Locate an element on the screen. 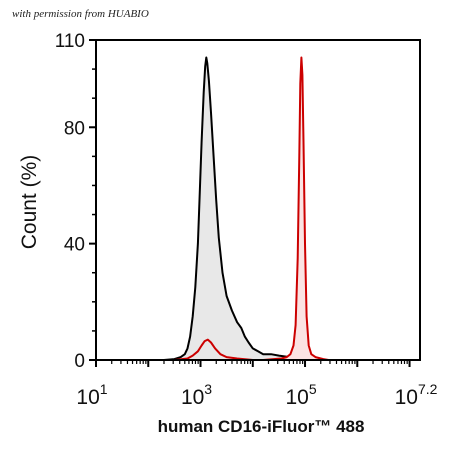  y-tick-label: 0 is located at coordinates (79, 361).